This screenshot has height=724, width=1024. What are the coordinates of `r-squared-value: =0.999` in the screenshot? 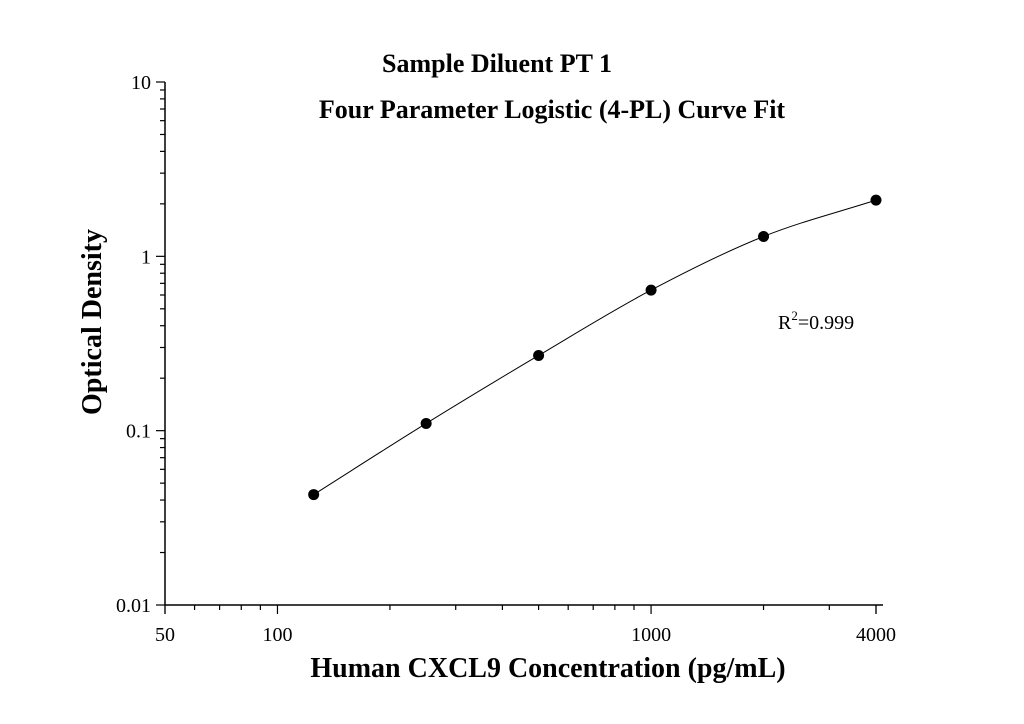 It's located at (826, 323).